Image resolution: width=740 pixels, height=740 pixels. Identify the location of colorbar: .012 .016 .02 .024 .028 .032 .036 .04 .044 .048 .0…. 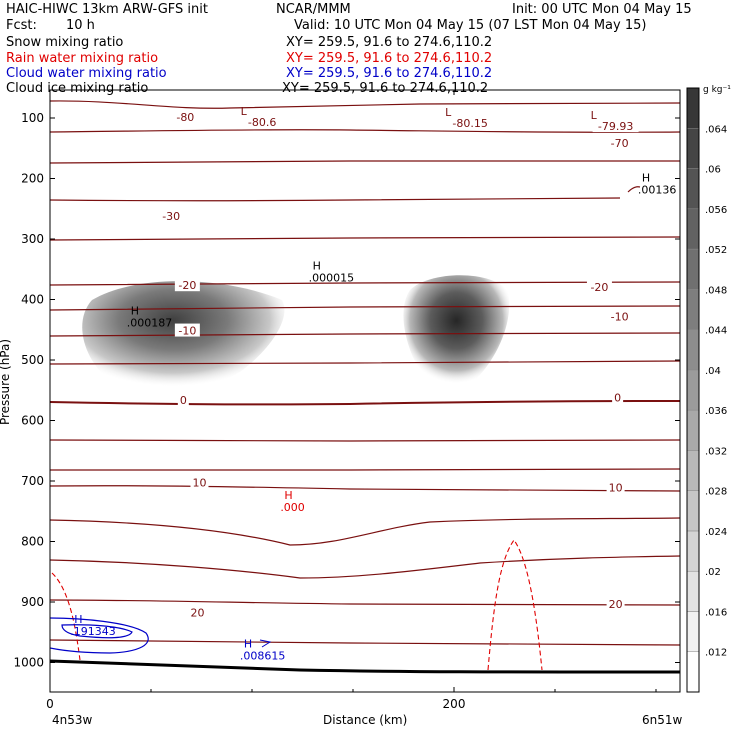
(708, 389).